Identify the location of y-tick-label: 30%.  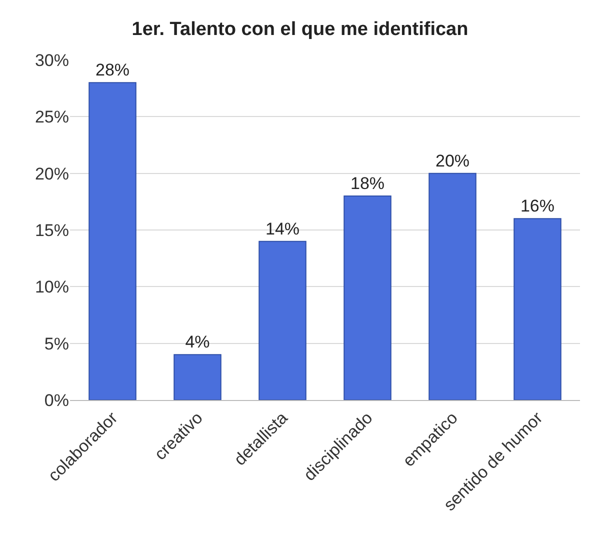
(51, 60).